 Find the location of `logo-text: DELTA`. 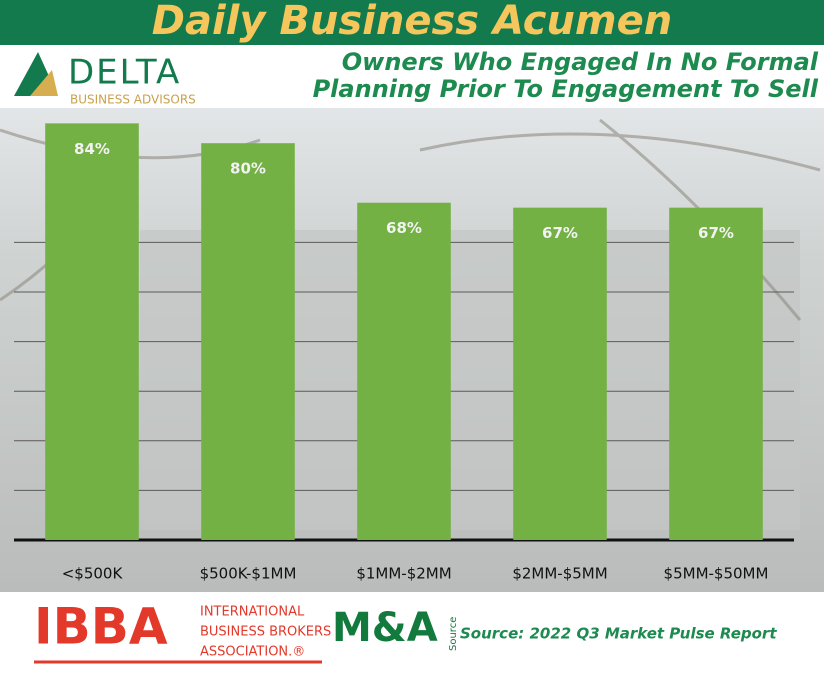

logo-text: DELTA is located at coordinates (124, 73).